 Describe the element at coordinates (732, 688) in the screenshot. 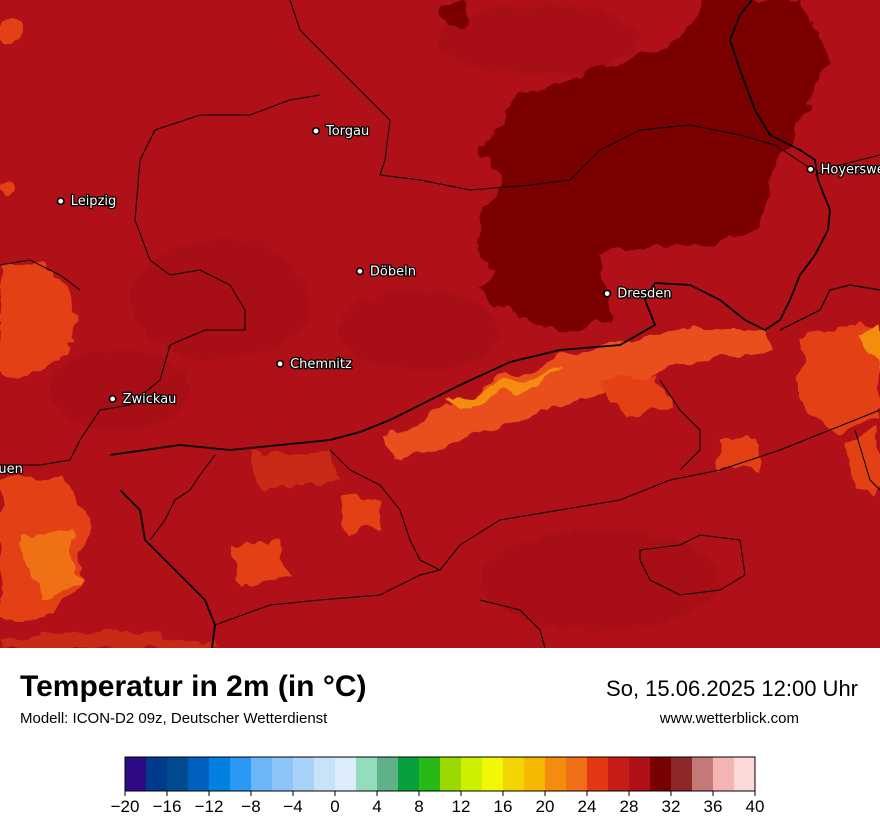

I see `forecast-date: So, 15.06.2025 12:00 Uhr` at that location.